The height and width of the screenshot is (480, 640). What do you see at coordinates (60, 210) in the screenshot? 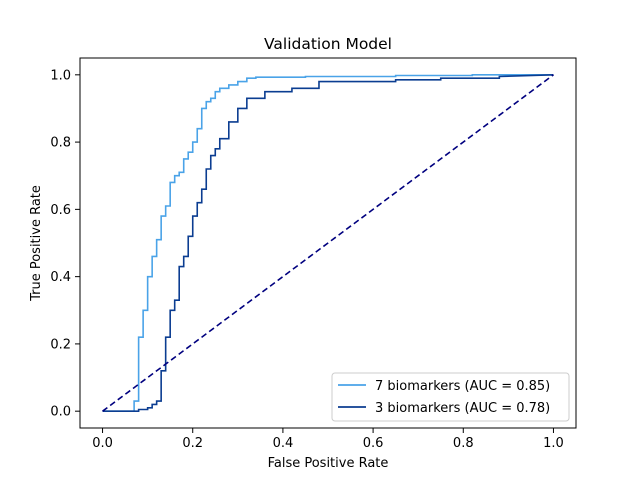
I see `y-tick-label: 0.6` at bounding box center [60, 210].